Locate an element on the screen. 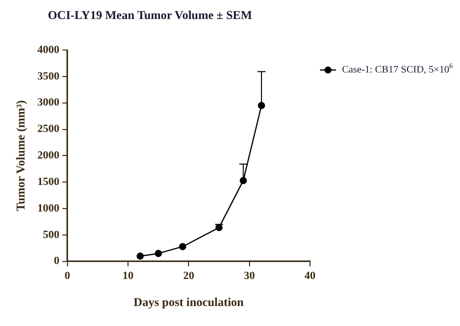 This screenshot has width=460, height=326. x-tick-label: 10 is located at coordinates (128, 276).